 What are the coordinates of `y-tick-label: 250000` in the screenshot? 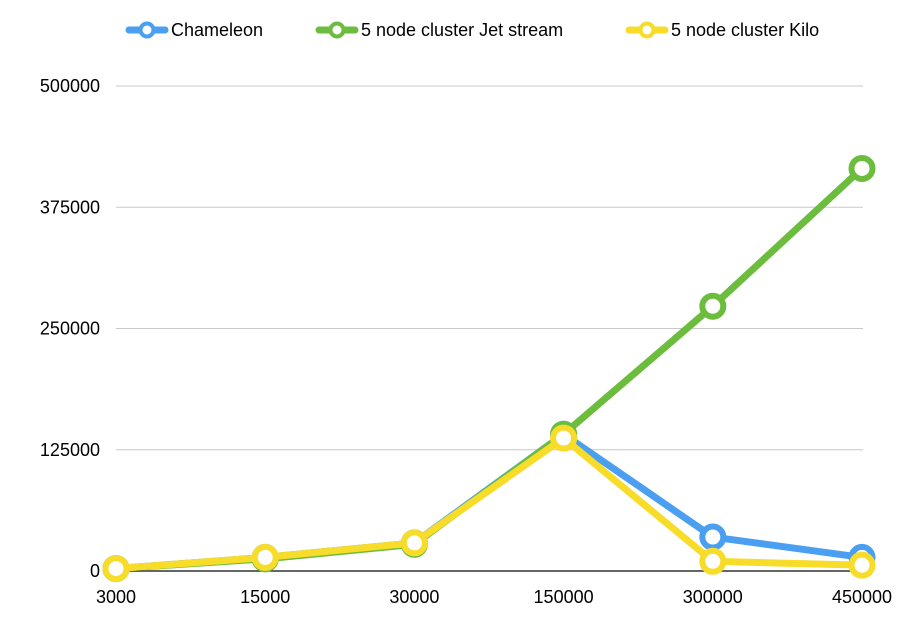 It's located at (70, 329).